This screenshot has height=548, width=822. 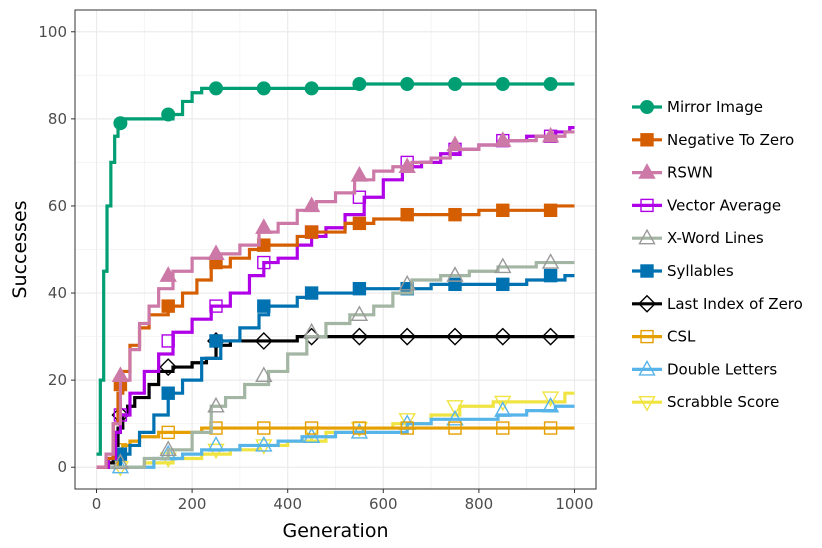 I want to click on legend-item-rswn: RSWN, so click(x=672, y=172).